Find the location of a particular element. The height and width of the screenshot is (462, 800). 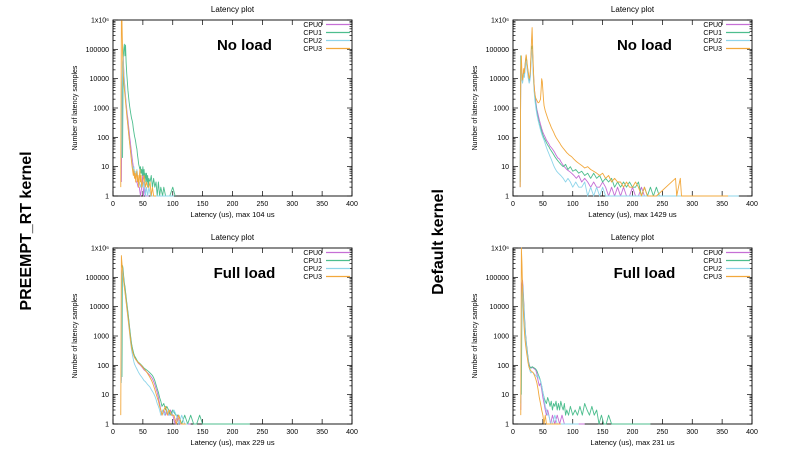

row-label-preempt-rt-kernel: PREEMPT_RT kernel is located at coordinates (26, 231).